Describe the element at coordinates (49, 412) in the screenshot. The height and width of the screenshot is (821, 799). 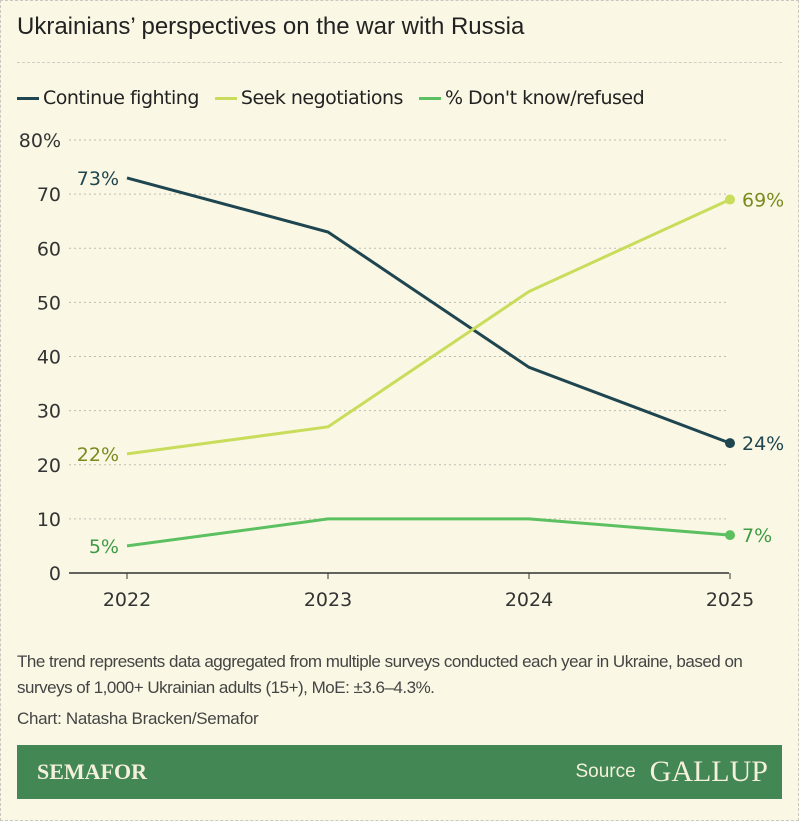
I see `y-tick-label: 30` at that location.